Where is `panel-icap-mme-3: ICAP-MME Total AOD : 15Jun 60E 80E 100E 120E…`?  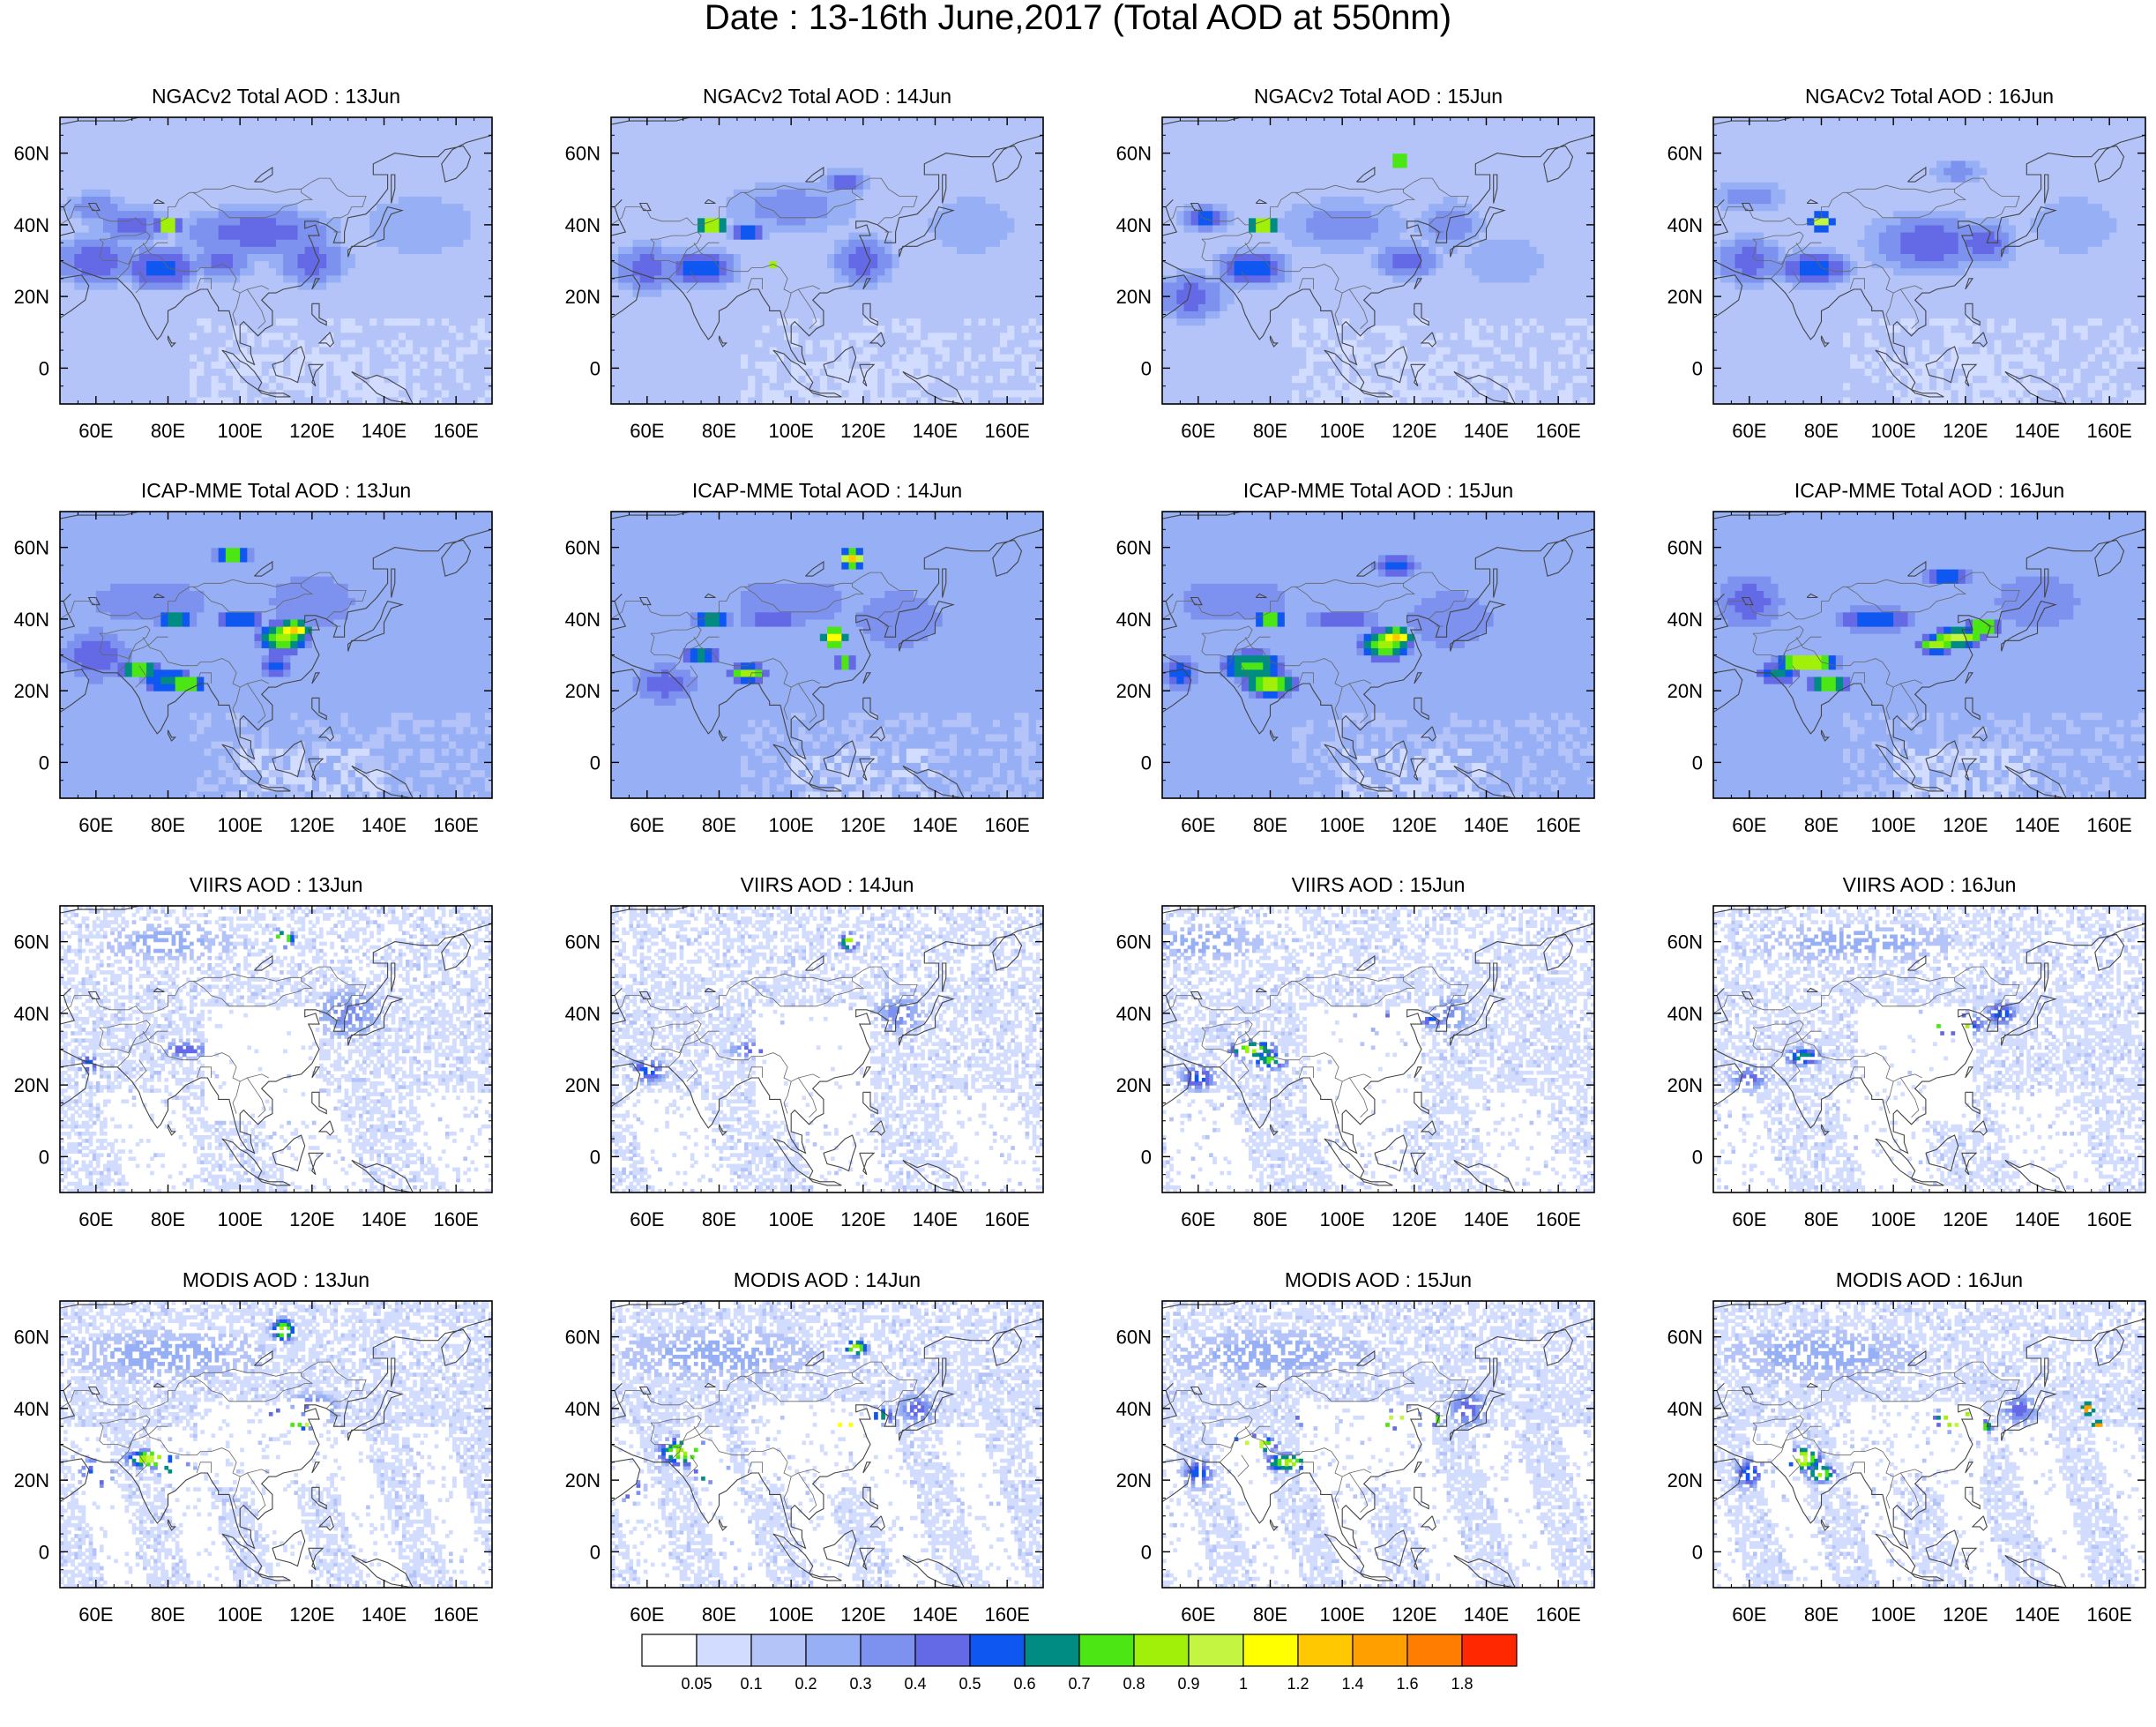 panel-icap-mme-3: ICAP-MME Total AOD : 15Jun 60E 80E 100E 120E… is located at coordinates (1355, 657).